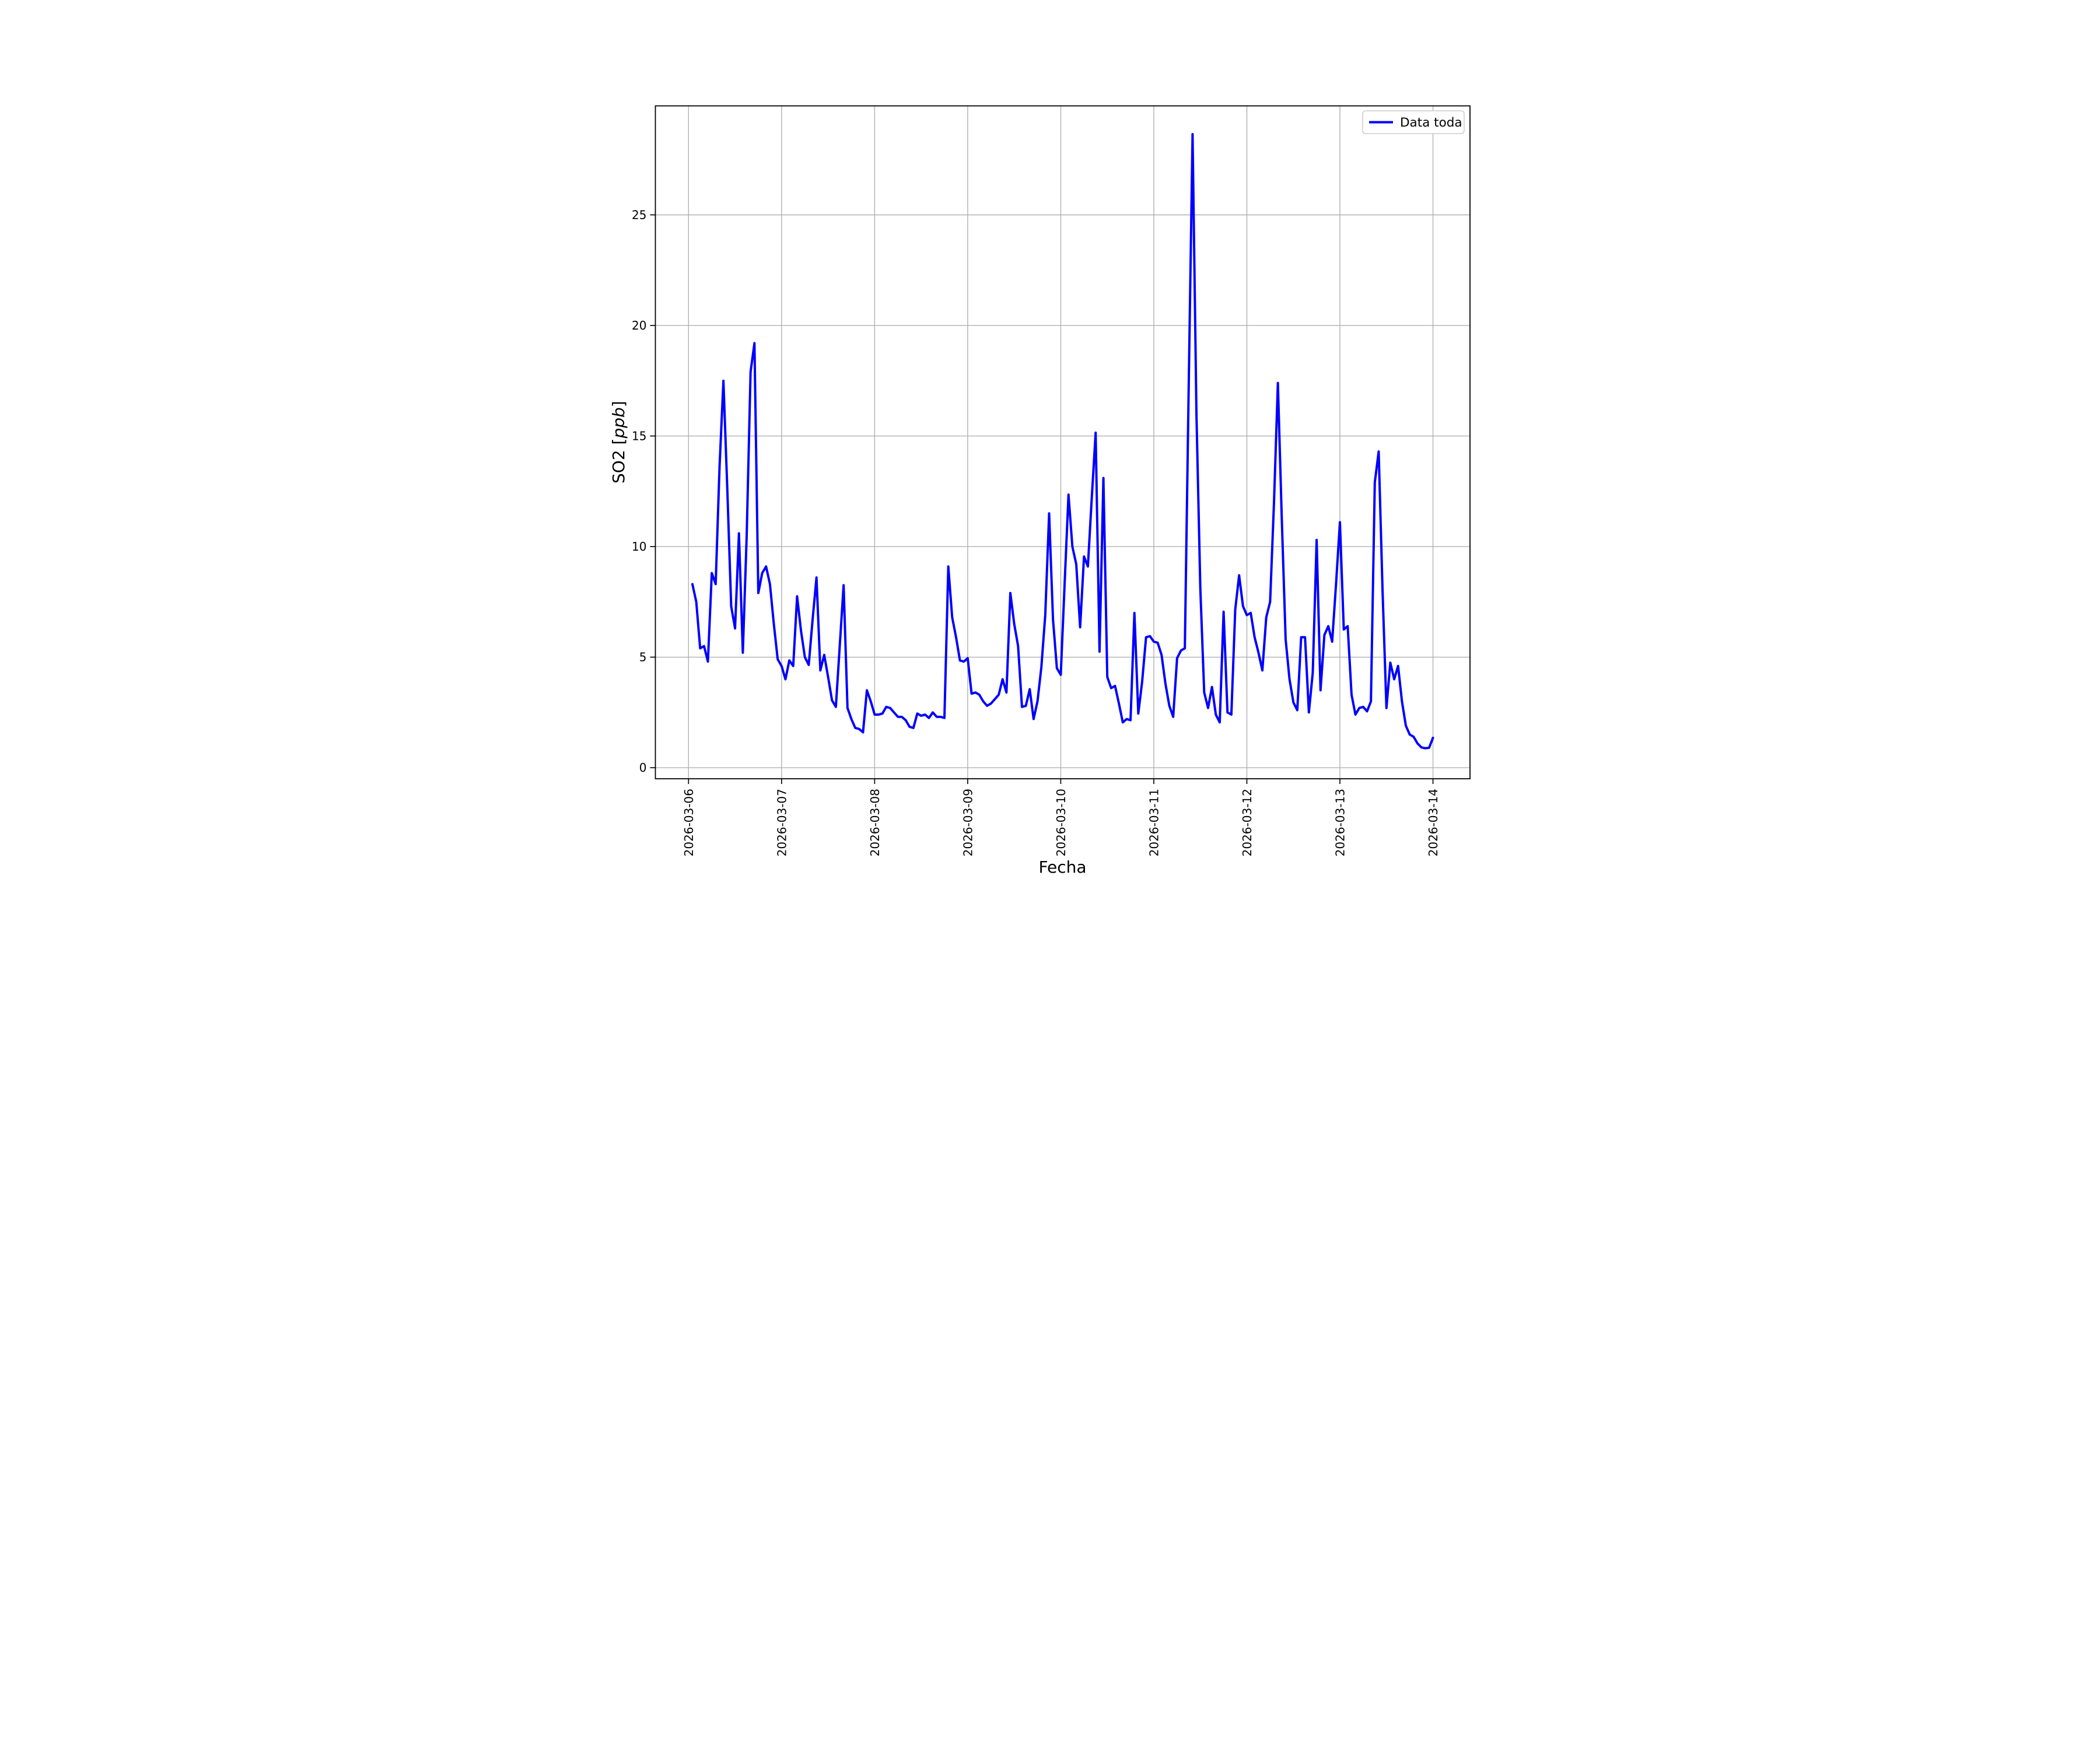  Describe the element at coordinates (1431, 123) in the screenshot. I see `legend-label: Data toda` at that location.